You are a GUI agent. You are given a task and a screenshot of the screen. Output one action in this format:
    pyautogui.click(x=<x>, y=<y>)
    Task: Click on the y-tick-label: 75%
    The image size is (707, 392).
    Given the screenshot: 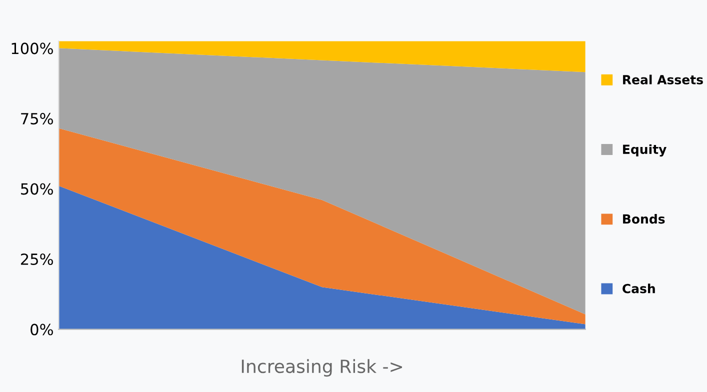 What is the action you would take?
    pyautogui.click(x=37, y=118)
    